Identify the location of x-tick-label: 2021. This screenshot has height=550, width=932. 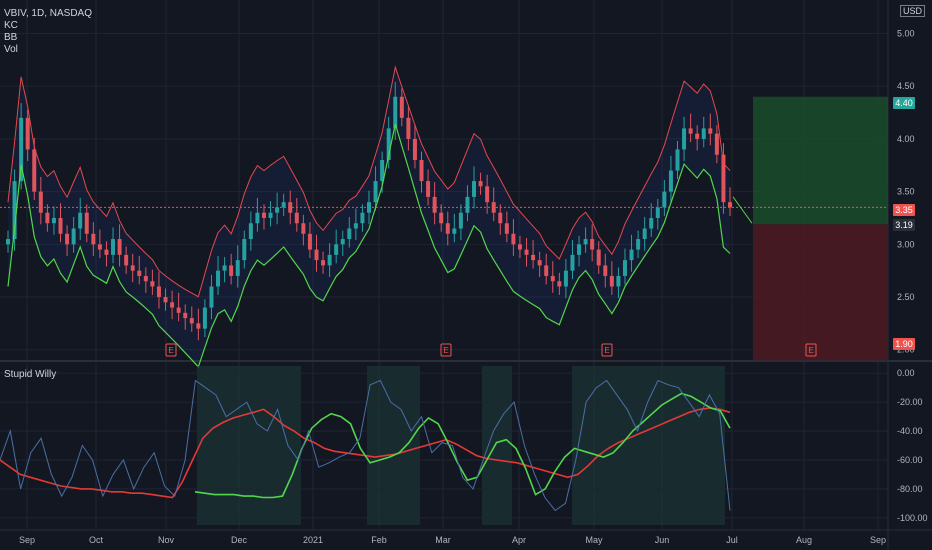
(313, 540).